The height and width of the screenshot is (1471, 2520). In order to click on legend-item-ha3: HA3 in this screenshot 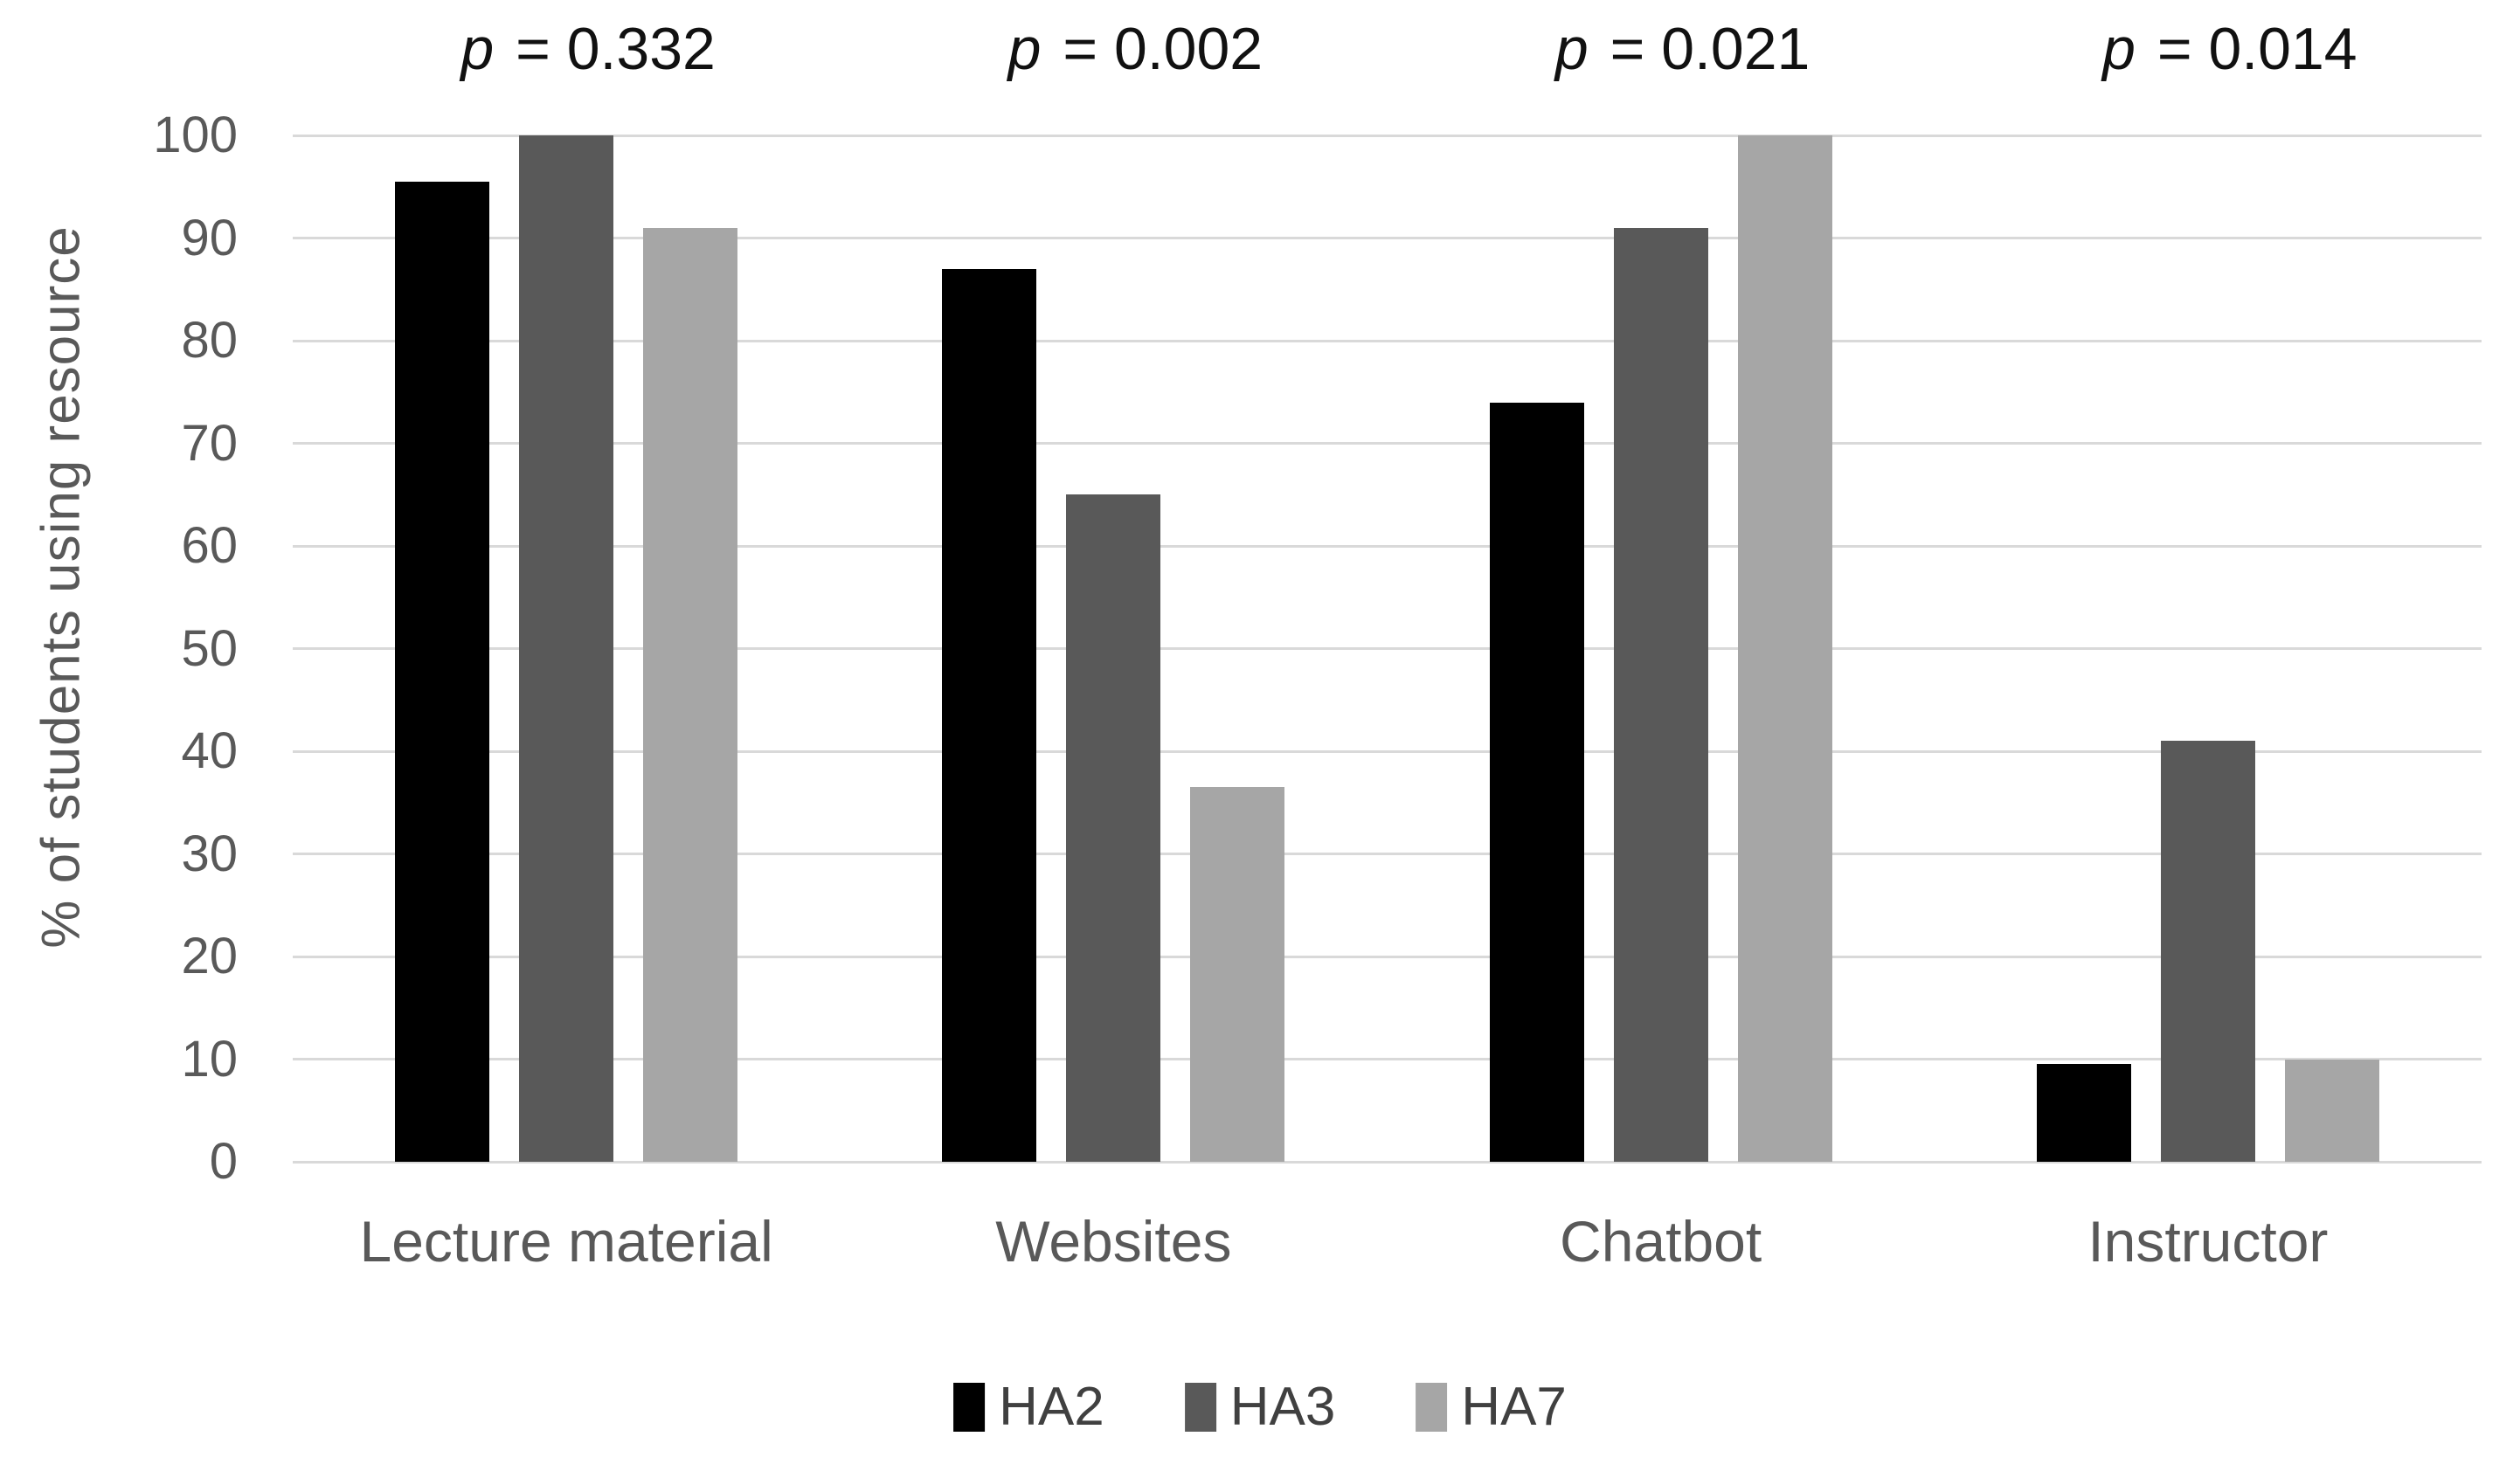, I will do `click(1260, 1407)`.